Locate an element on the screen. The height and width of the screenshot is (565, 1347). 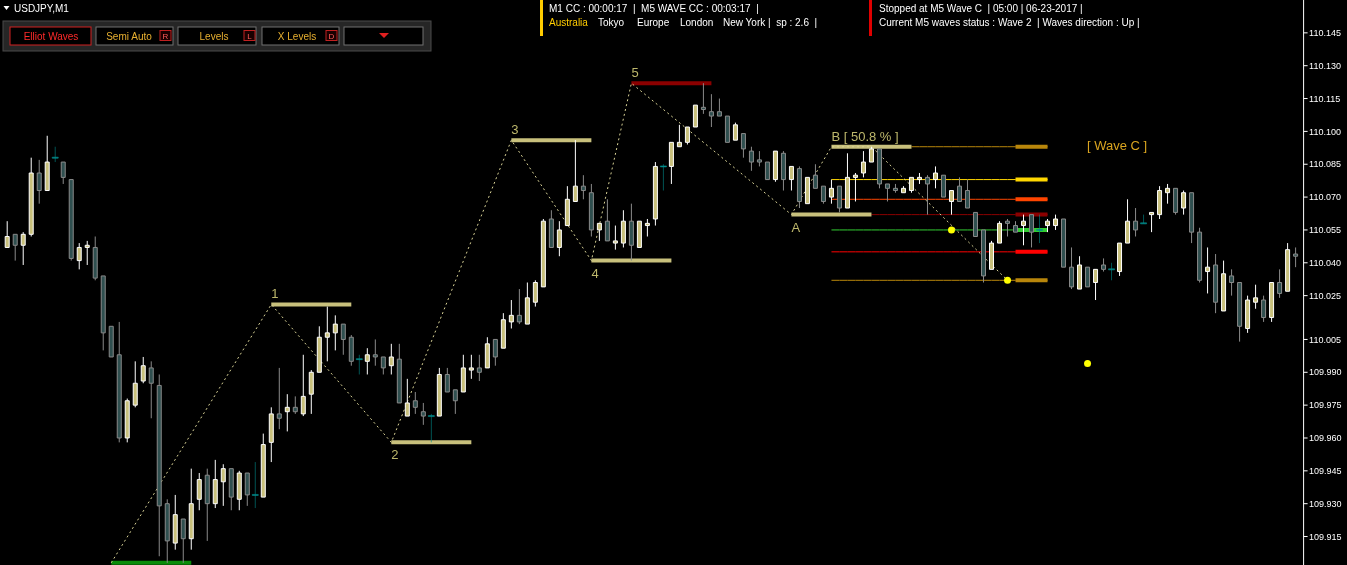
annotation: Europe is located at coordinates (653, 22).